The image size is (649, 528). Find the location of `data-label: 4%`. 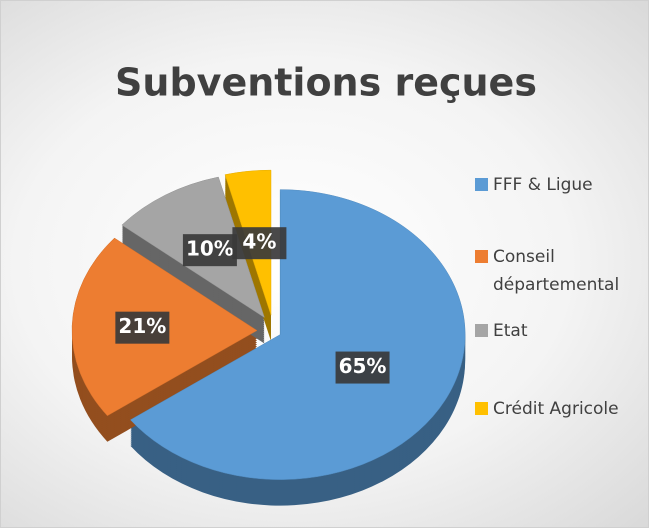

data-label: 4% is located at coordinates (259, 242).